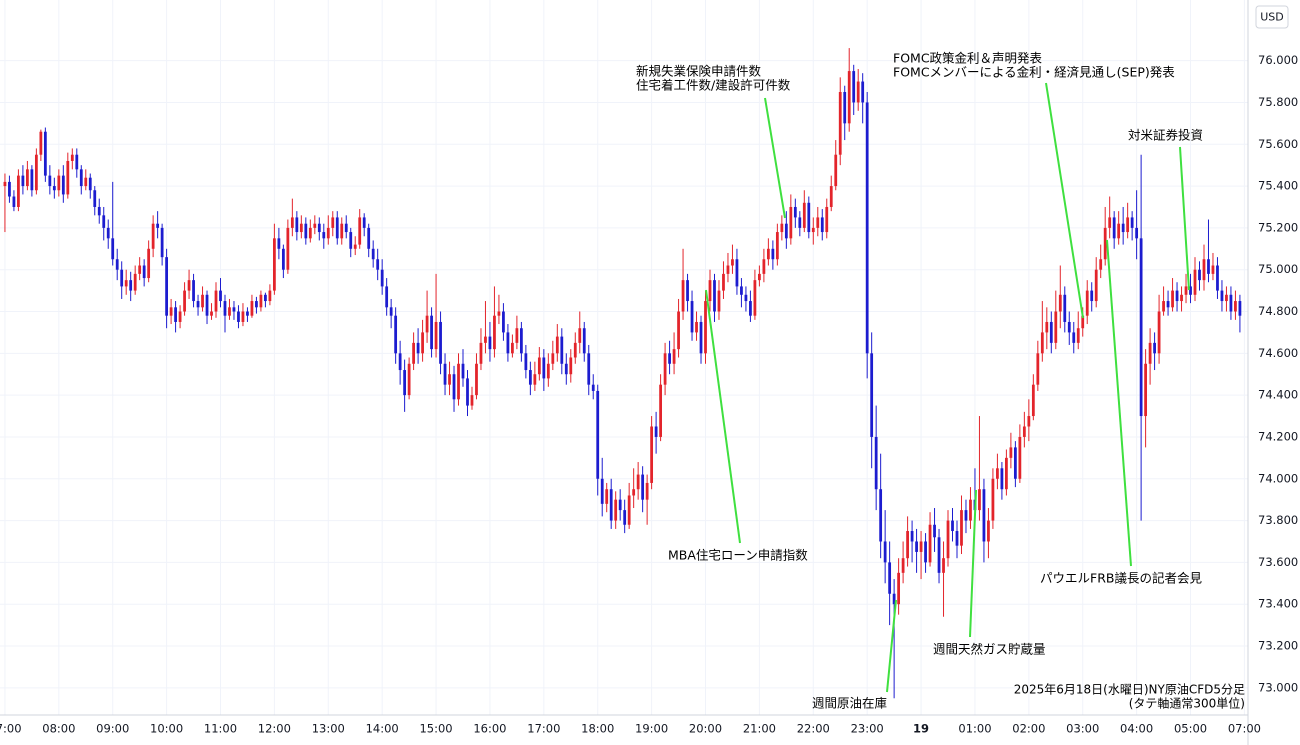  I want to click on x-tick-label: 22:00, so click(813, 729).